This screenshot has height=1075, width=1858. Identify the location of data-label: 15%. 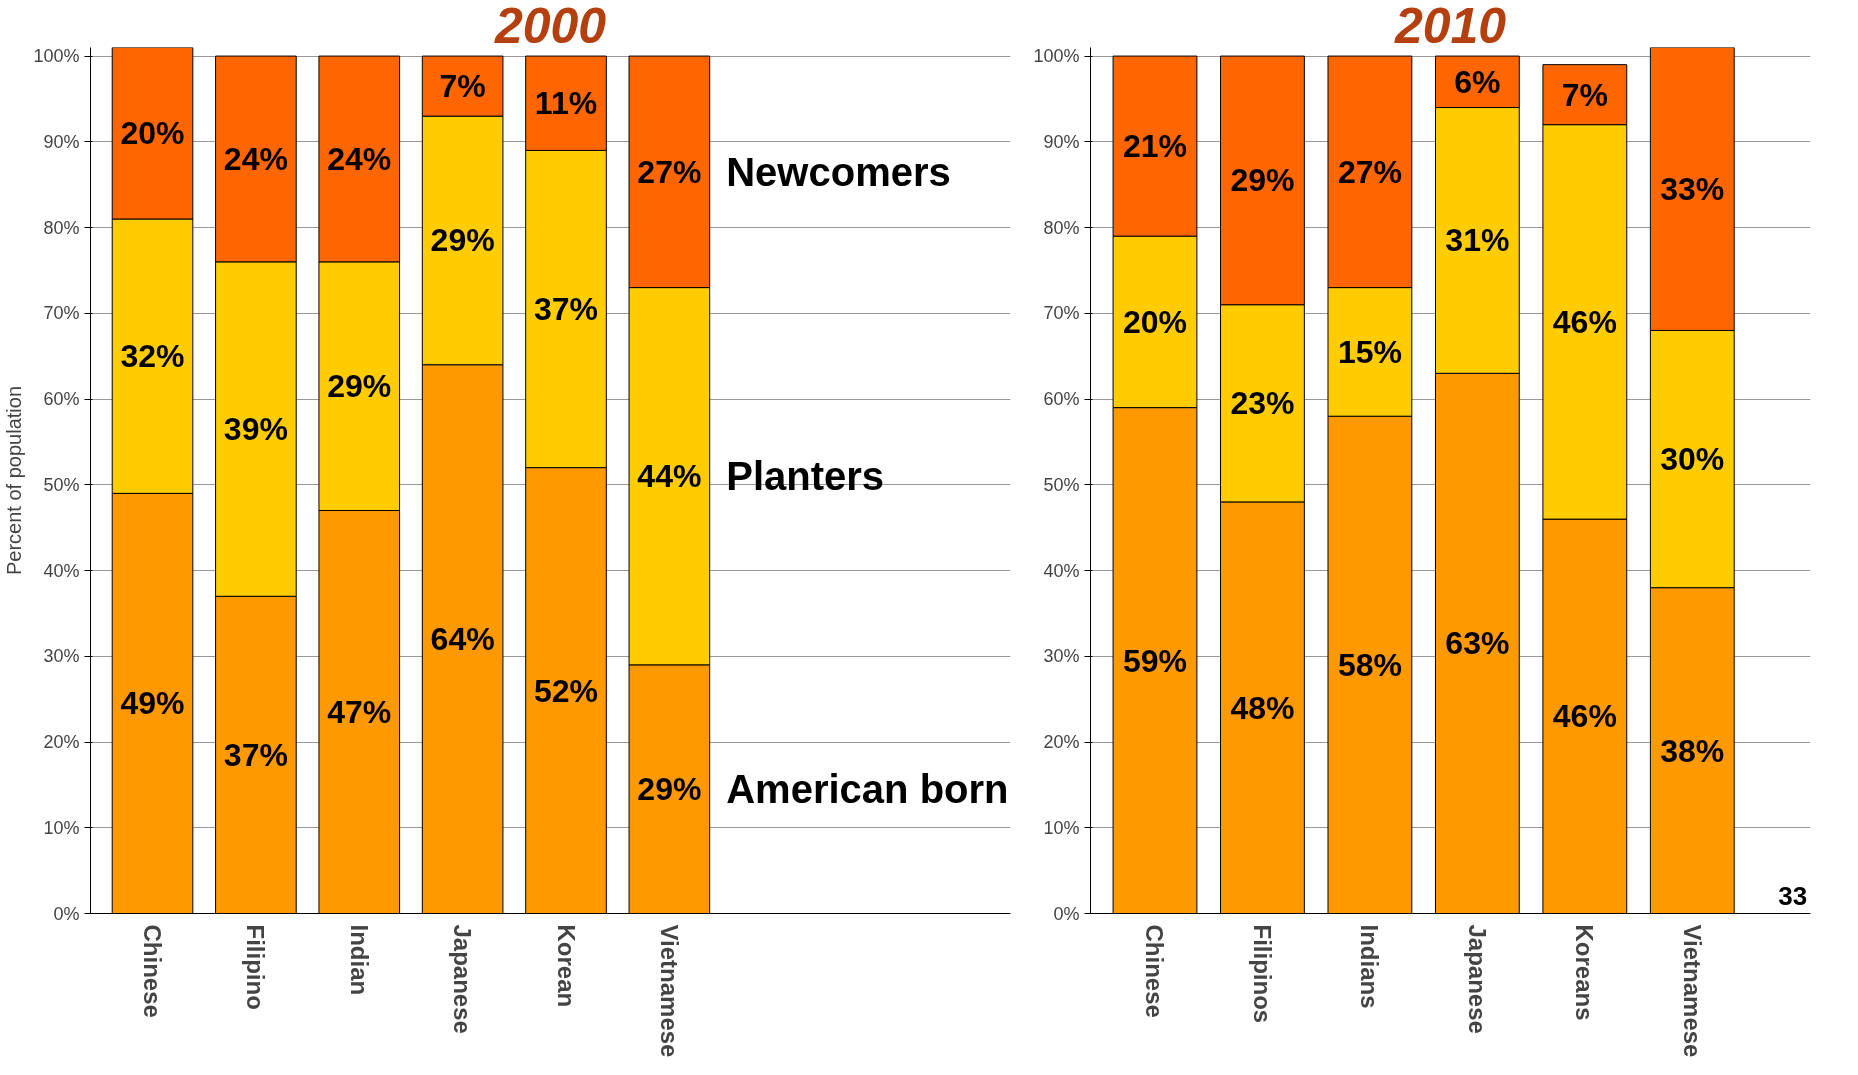
(1369, 351).